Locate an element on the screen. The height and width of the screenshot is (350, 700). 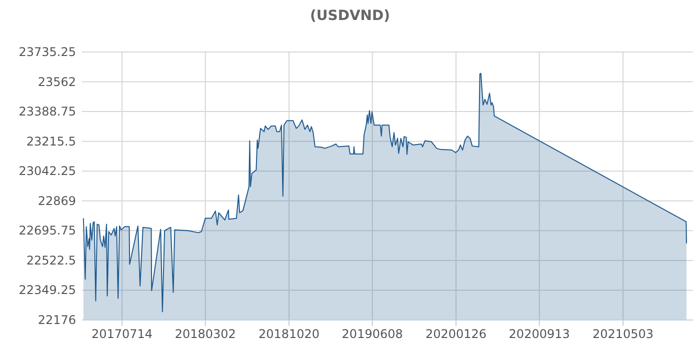
y-tick-label: 22869 is located at coordinates (57, 201).